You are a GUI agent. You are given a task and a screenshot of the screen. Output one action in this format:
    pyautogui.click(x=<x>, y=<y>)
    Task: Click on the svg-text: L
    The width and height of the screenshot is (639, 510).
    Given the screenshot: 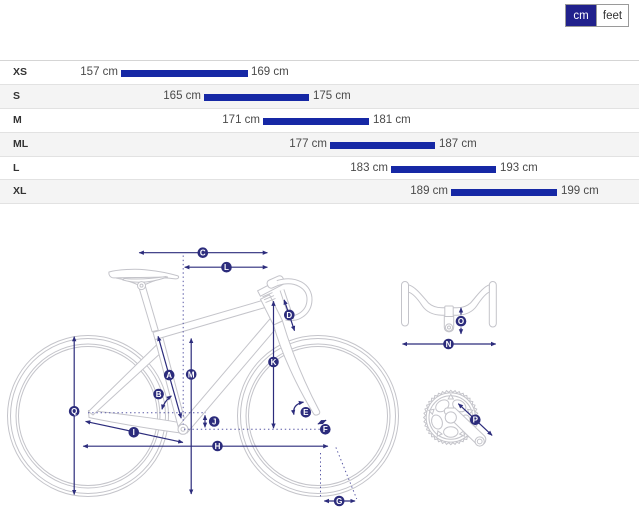 What is the action you would take?
    pyautogui.click(x=226, y=267)
    